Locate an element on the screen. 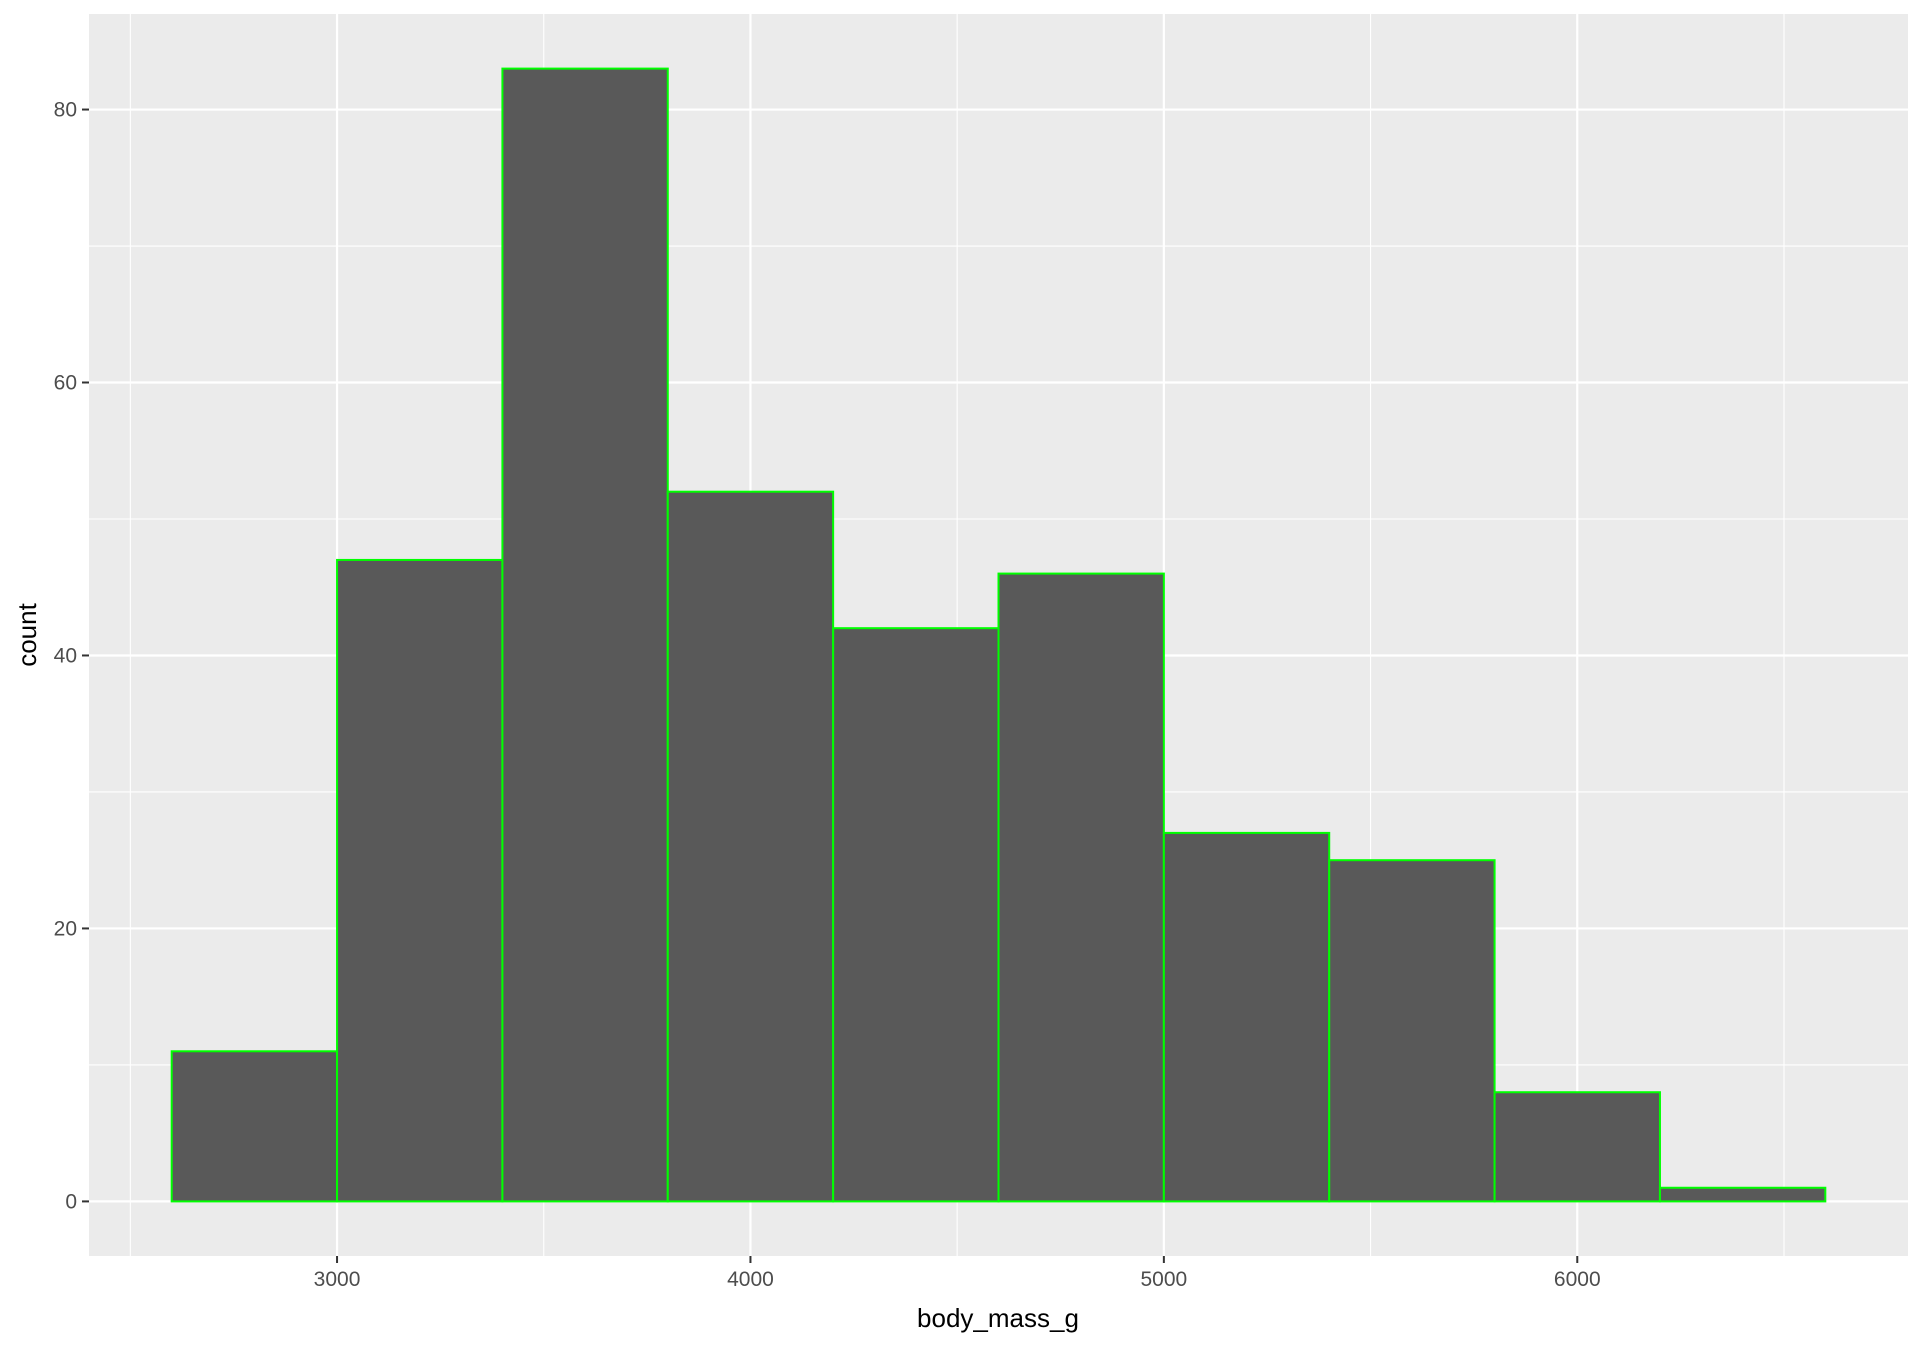  y-tick-label: 40 is located at coordinates (65, 655).